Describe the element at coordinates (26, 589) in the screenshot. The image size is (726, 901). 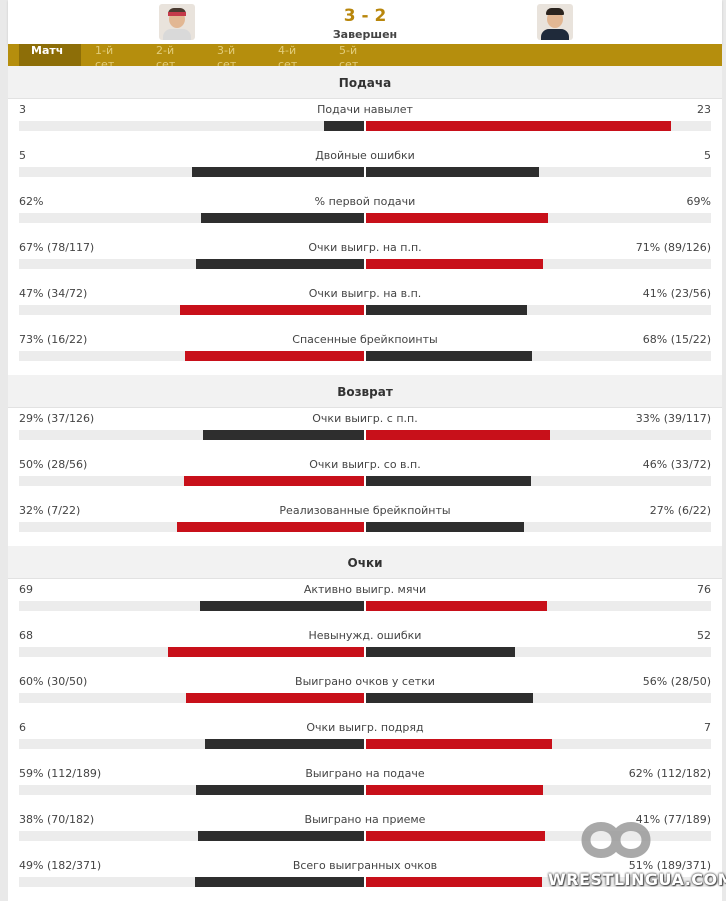
I see `stat-left-value: 69` at that location.